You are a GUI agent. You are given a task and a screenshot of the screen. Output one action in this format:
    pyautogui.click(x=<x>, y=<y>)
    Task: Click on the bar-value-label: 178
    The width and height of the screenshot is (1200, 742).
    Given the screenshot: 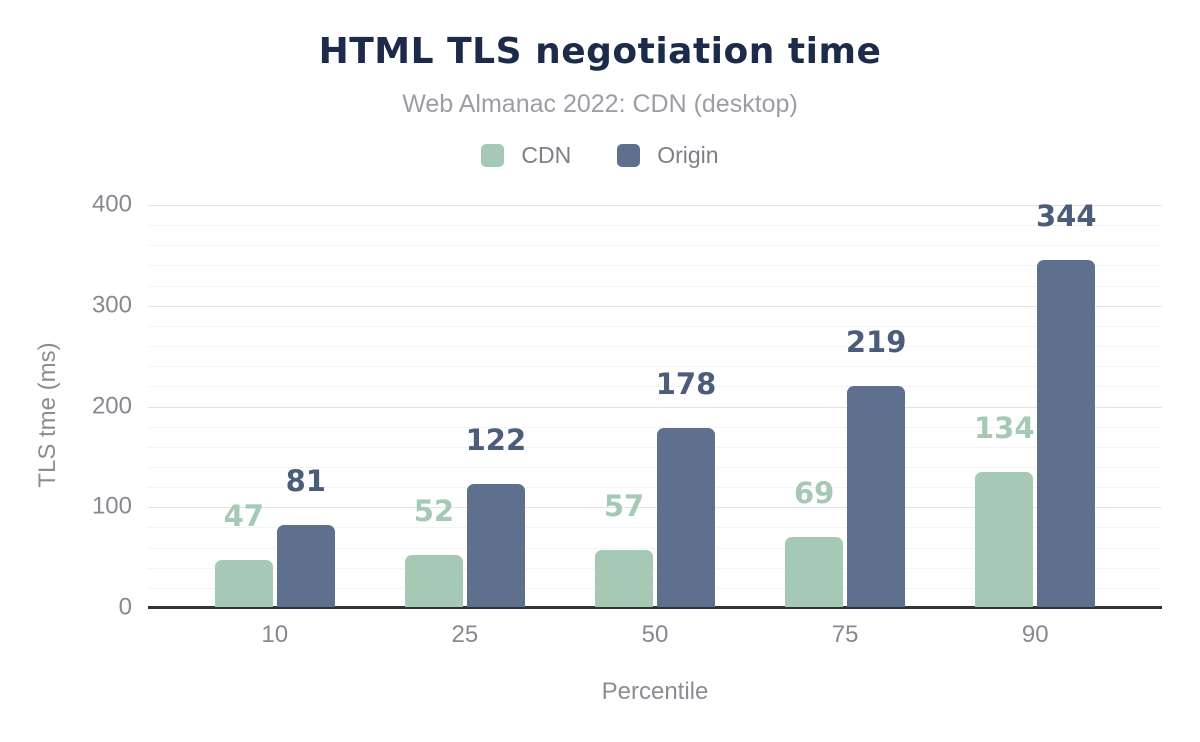 What is the action you would take?
    pyautogui.click(x=686, y=383)
    